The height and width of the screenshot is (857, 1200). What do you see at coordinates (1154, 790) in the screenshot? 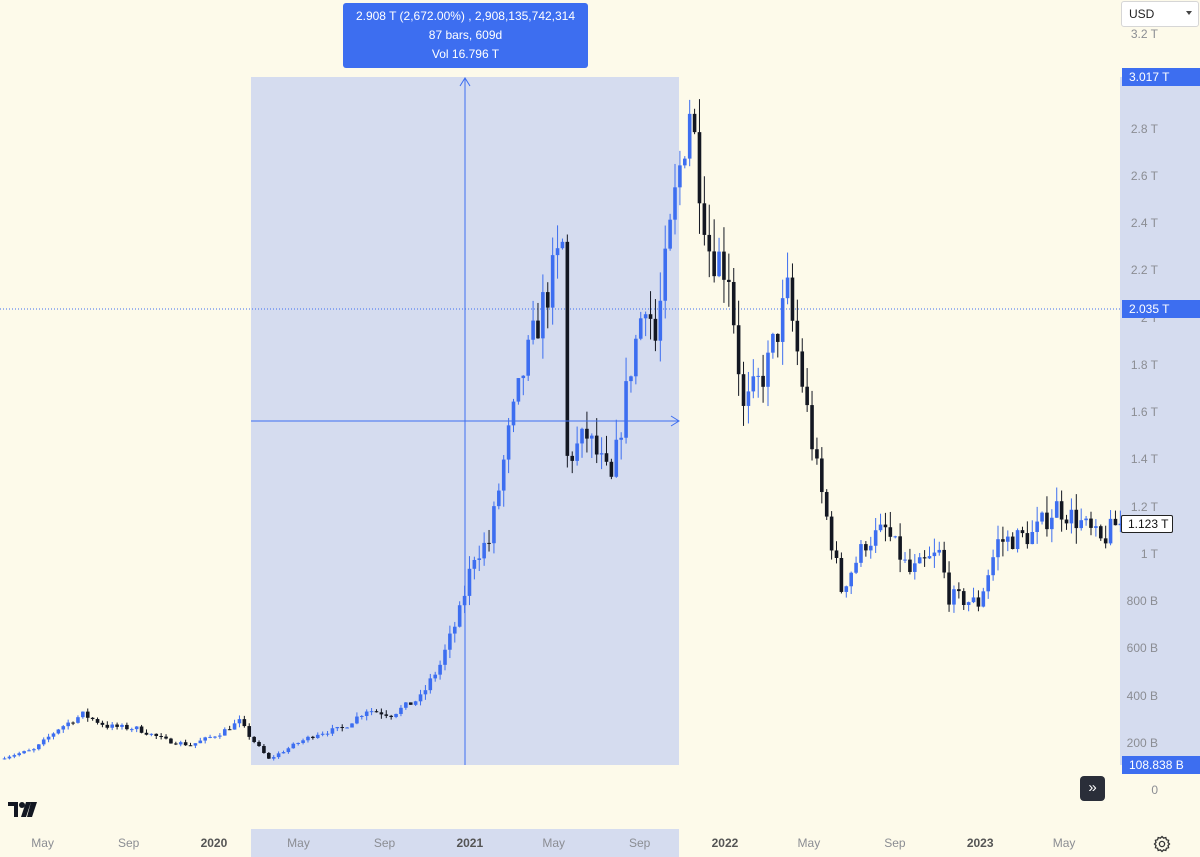
I see `price-tick-label: 0` at bounding box center [1154, 790].